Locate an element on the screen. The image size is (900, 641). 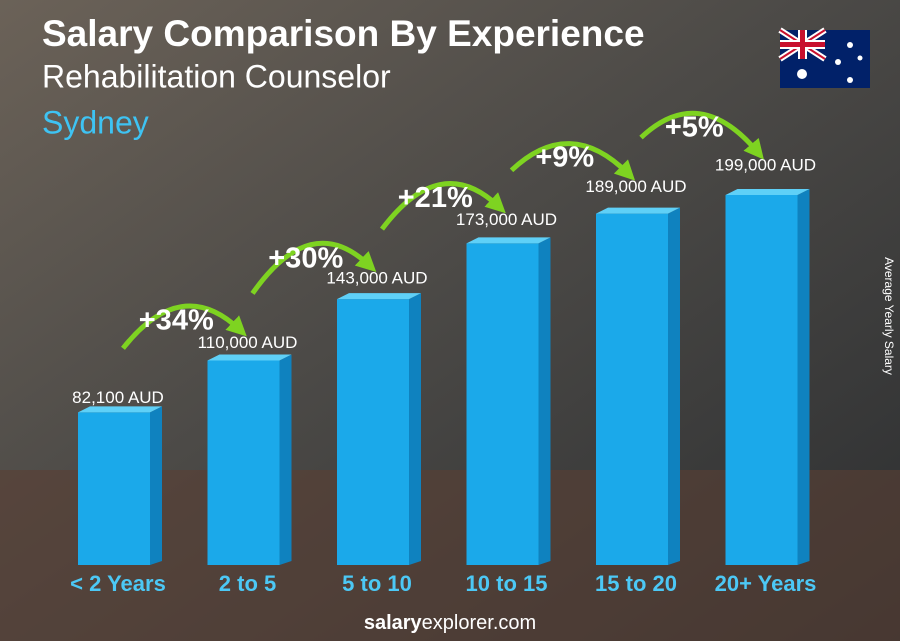
x-tick-label: < 2 Years is located at coordinates (118, 583).